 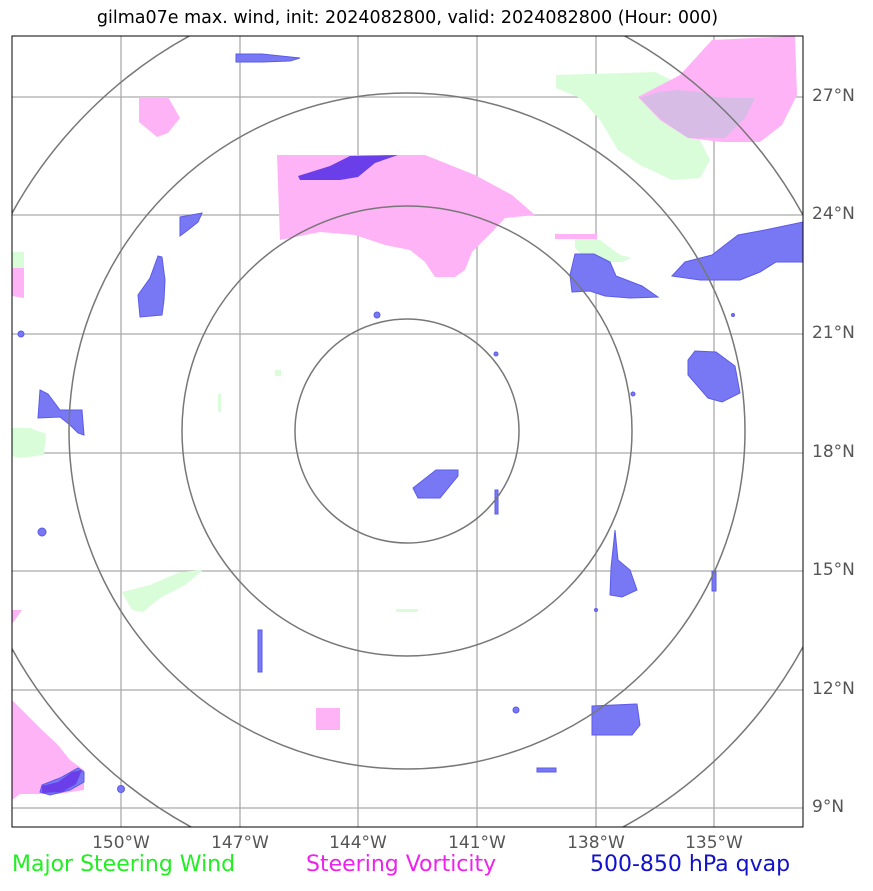 I want to click on lat-tick-label: 24°N, so click(x=833, y=214).